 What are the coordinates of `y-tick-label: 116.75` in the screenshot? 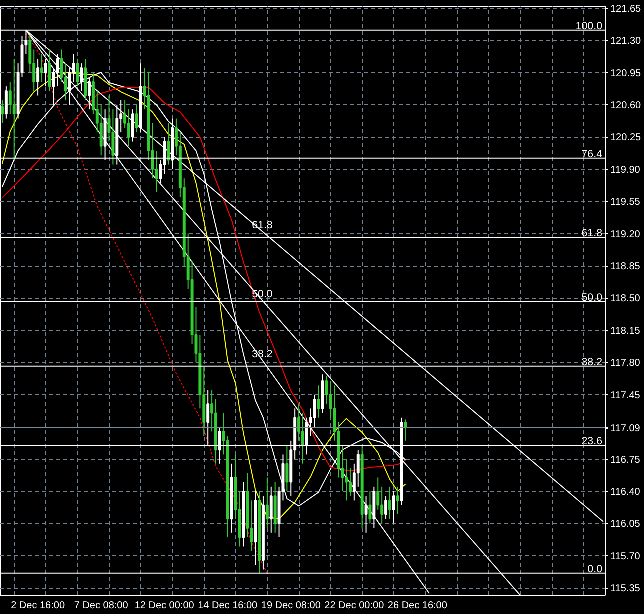 It's located at (625, 460).